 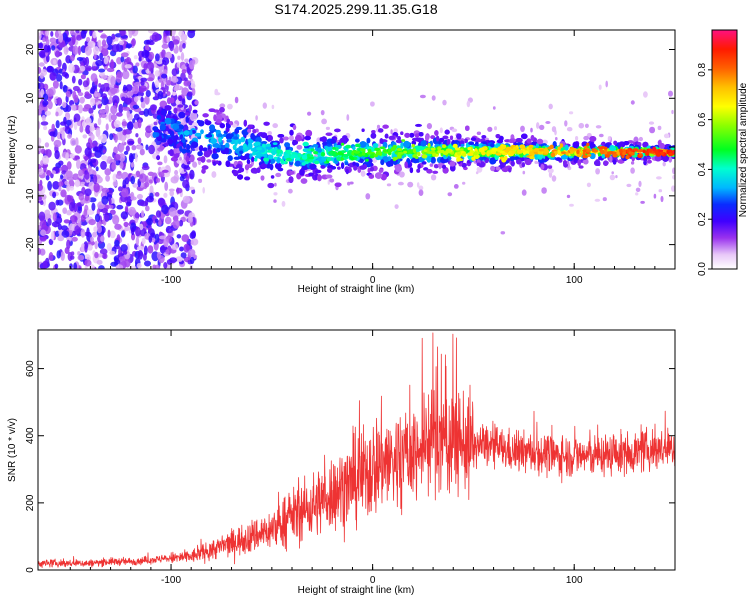 What do you see at coordinates (356, 289) in the screenshot?
I see `spectrogram-xlabel: Height of straight line (km)` at bounding box center [356, 289].